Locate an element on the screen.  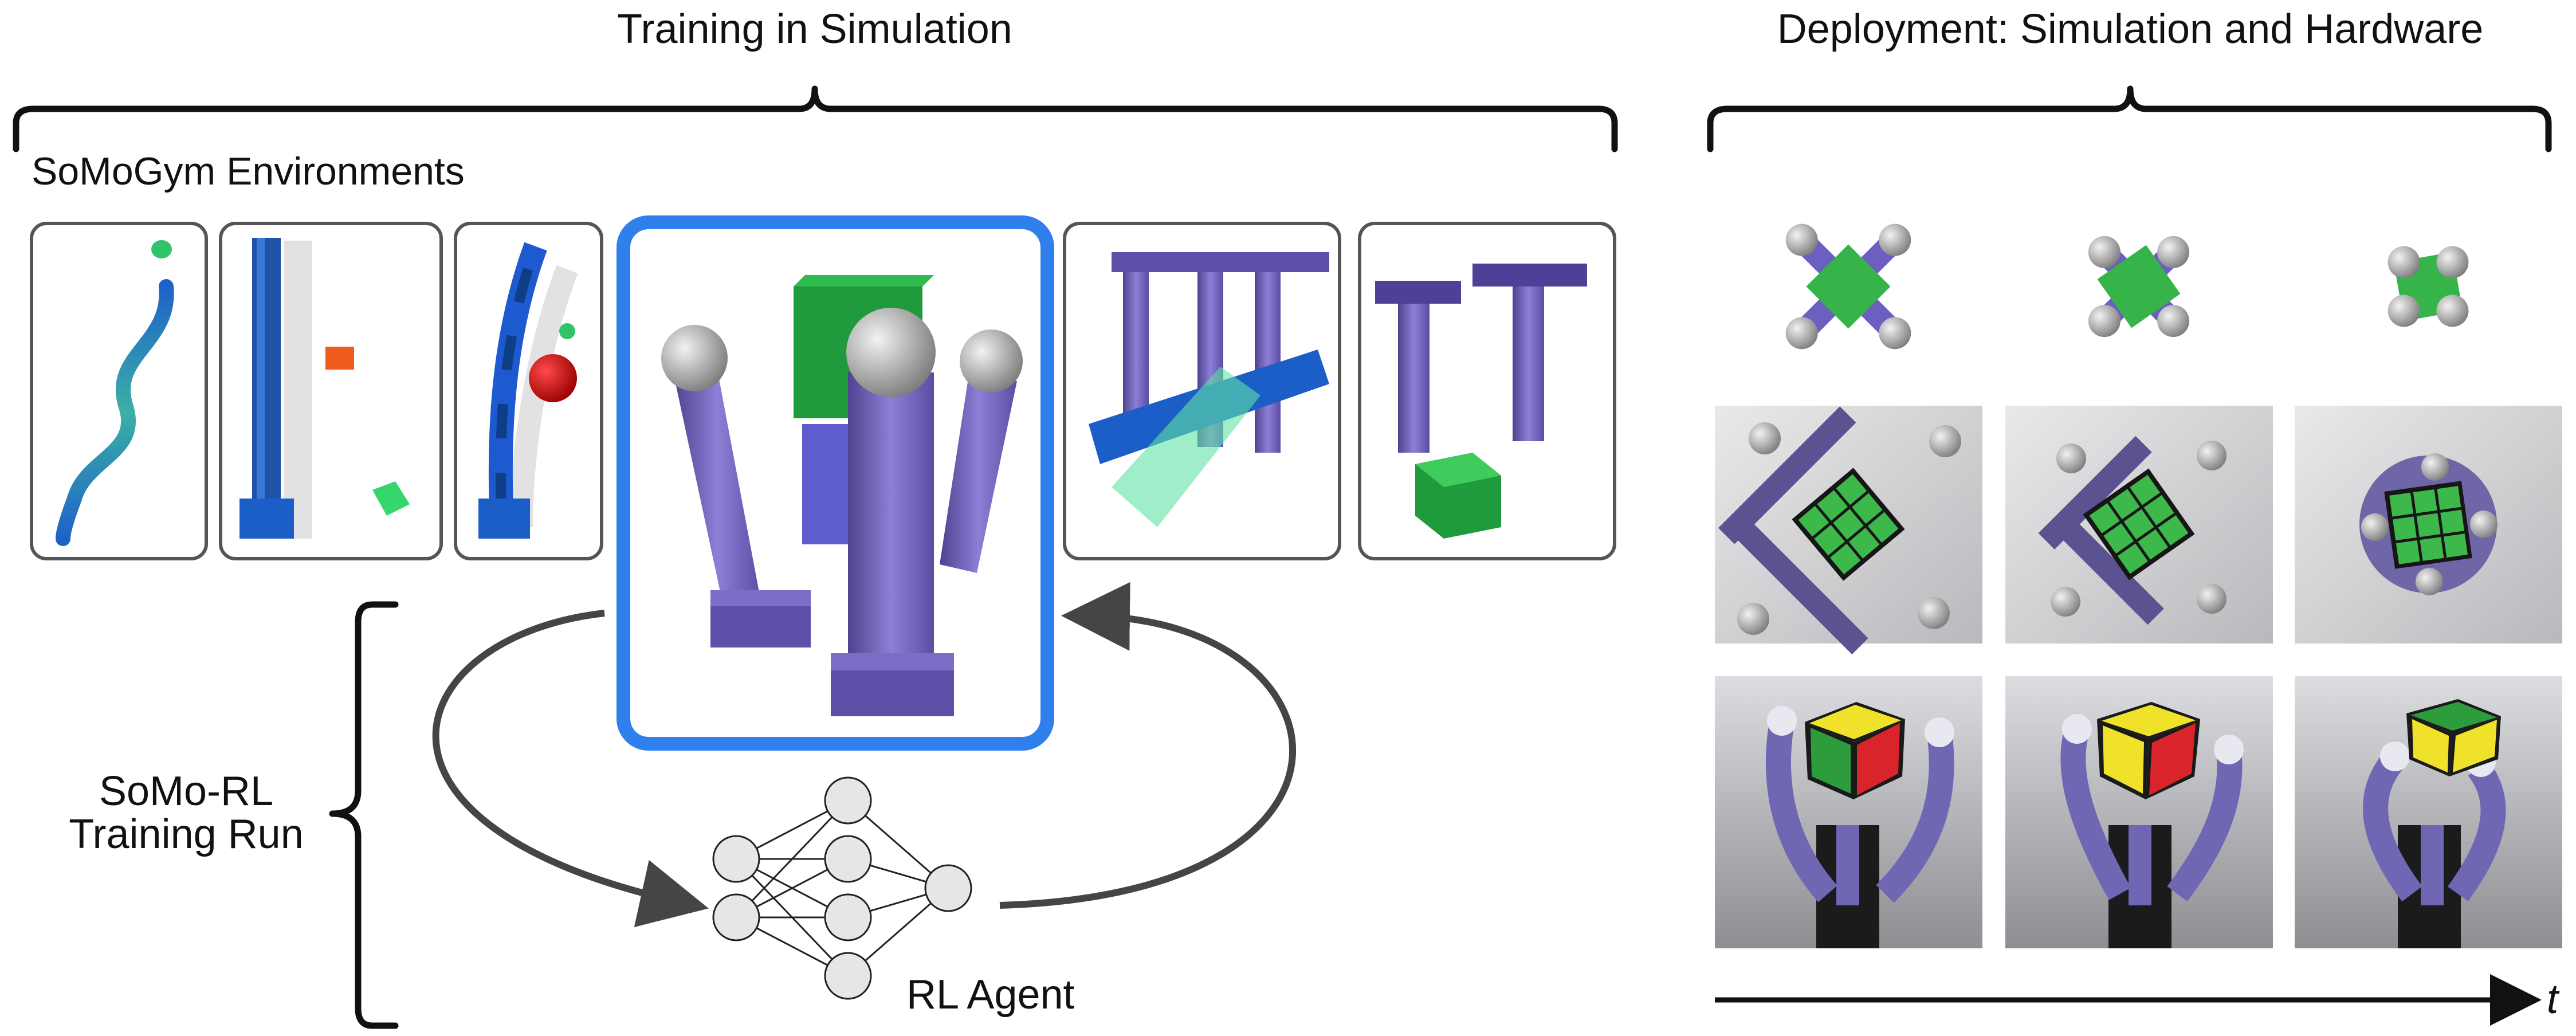
training-brace is located at coordinates (816, 118).